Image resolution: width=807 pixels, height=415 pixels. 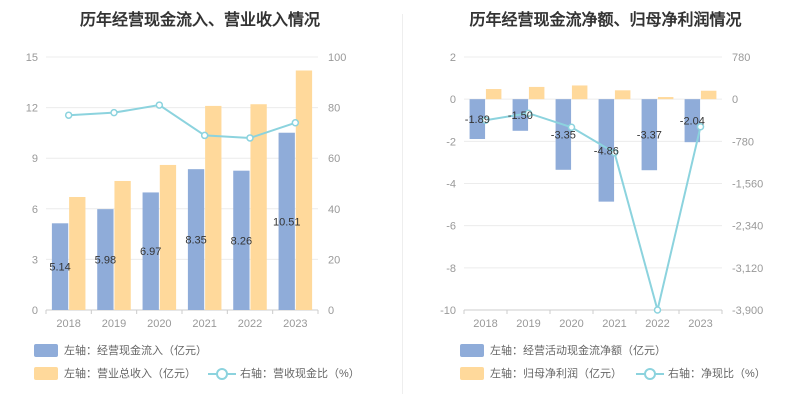 What do you see at coordinates (747, 269) in the screenshot?
I see `y-right-tick-label: -3,120` at bounding box center [747, 269].